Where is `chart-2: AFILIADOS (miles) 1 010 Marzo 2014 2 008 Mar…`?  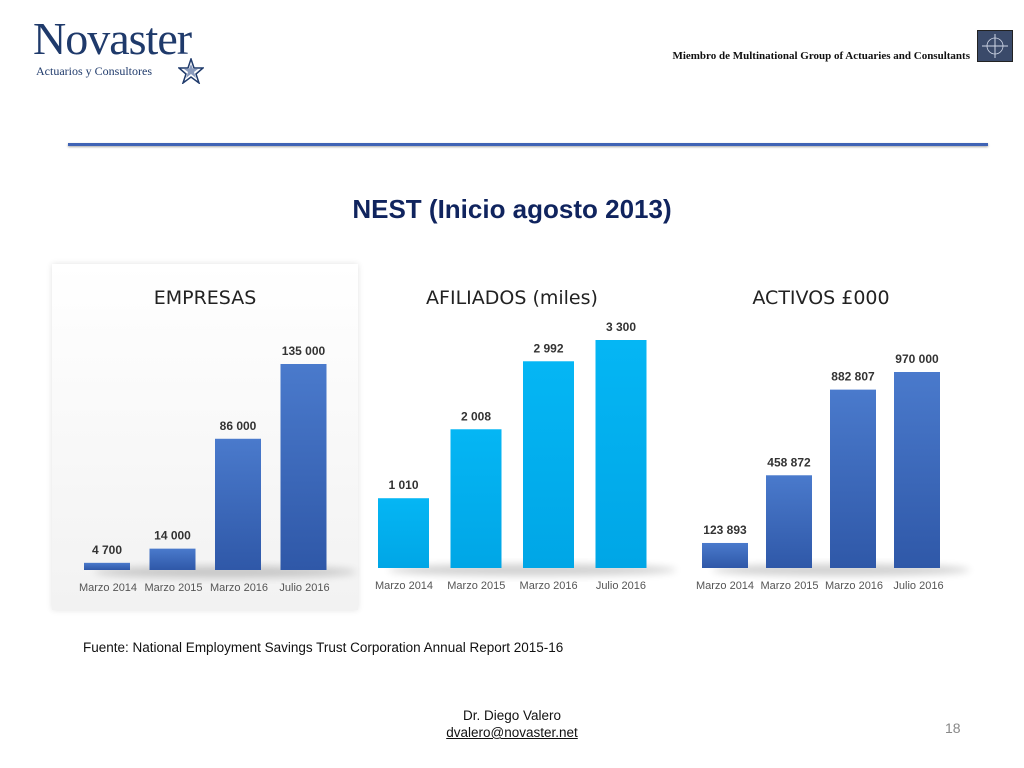
chart-2: AFILIADOS (miles) 1 010 Marzo 2014 2 008 Mar… is located at coordinates (526, 439).